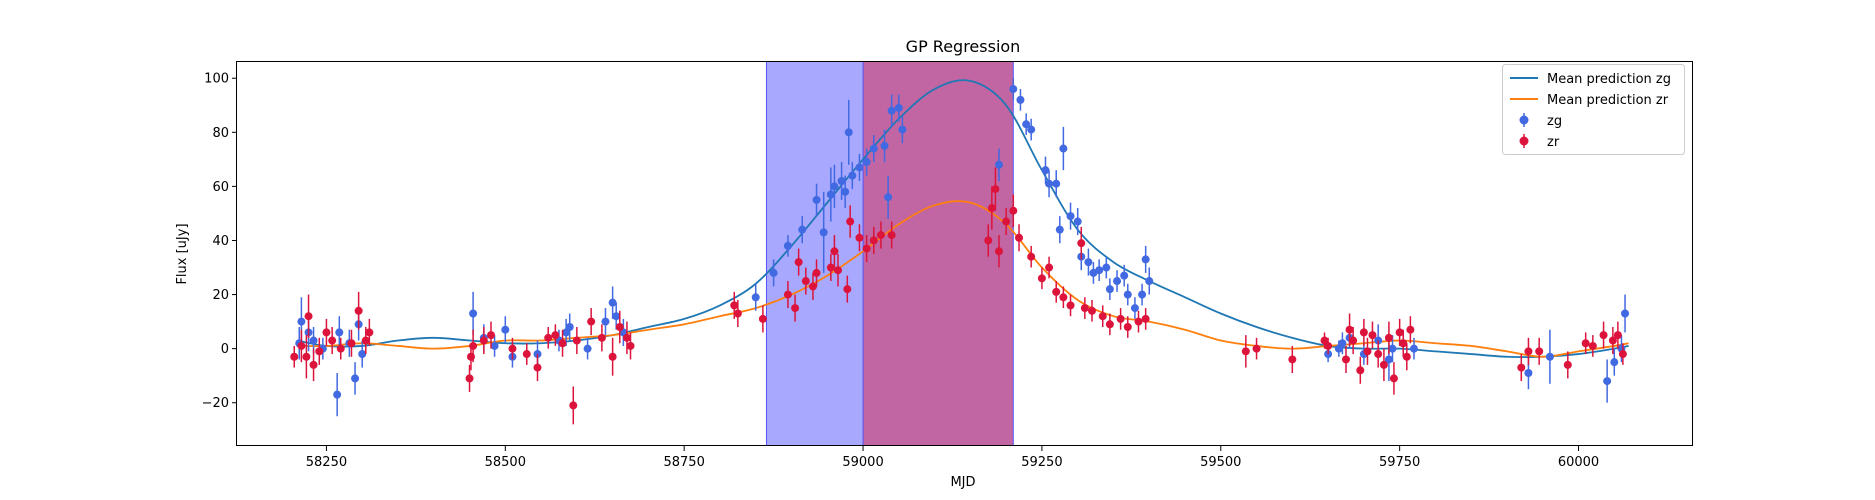  Describe the element at coordinates (220, 241) in the screenshot. I see `y-tick-label: 40` at that location.